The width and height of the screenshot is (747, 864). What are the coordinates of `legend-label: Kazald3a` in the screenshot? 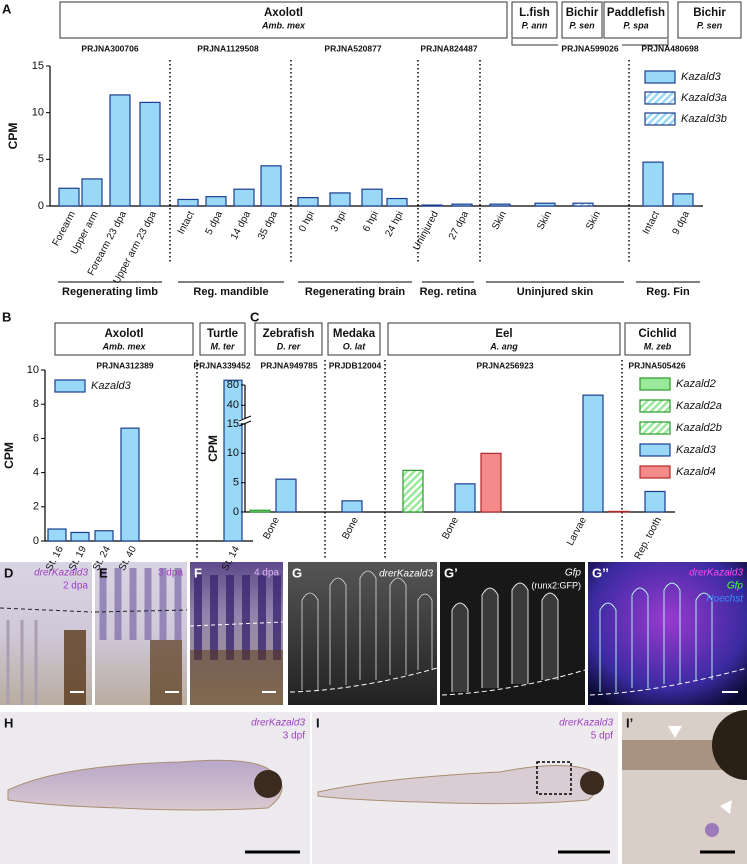 It's located at (704, 98).